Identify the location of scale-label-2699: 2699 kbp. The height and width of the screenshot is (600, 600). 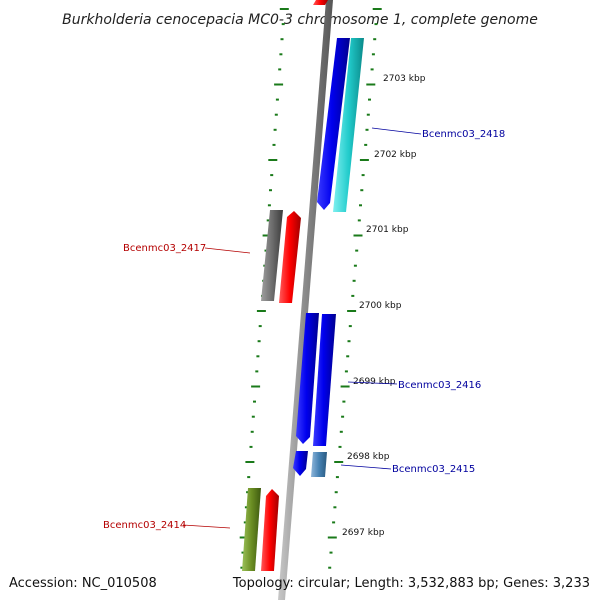
(374, 382).